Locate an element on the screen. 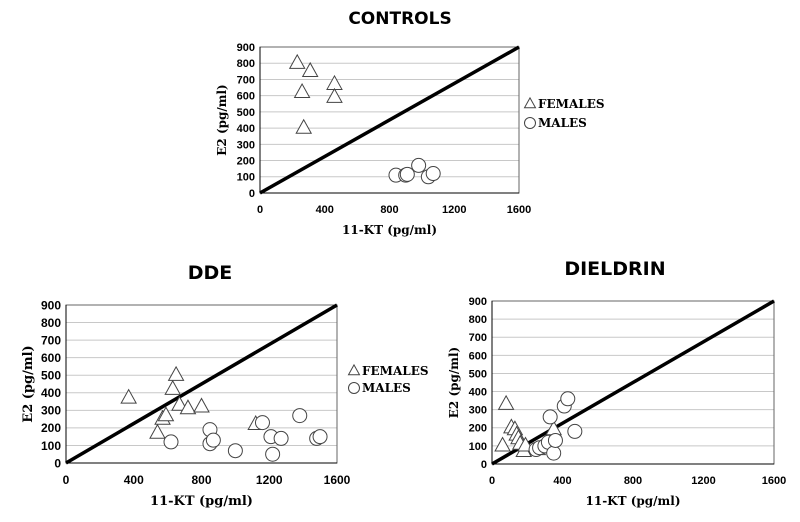  chart-title: DDE is located at coordinates (210, 273).